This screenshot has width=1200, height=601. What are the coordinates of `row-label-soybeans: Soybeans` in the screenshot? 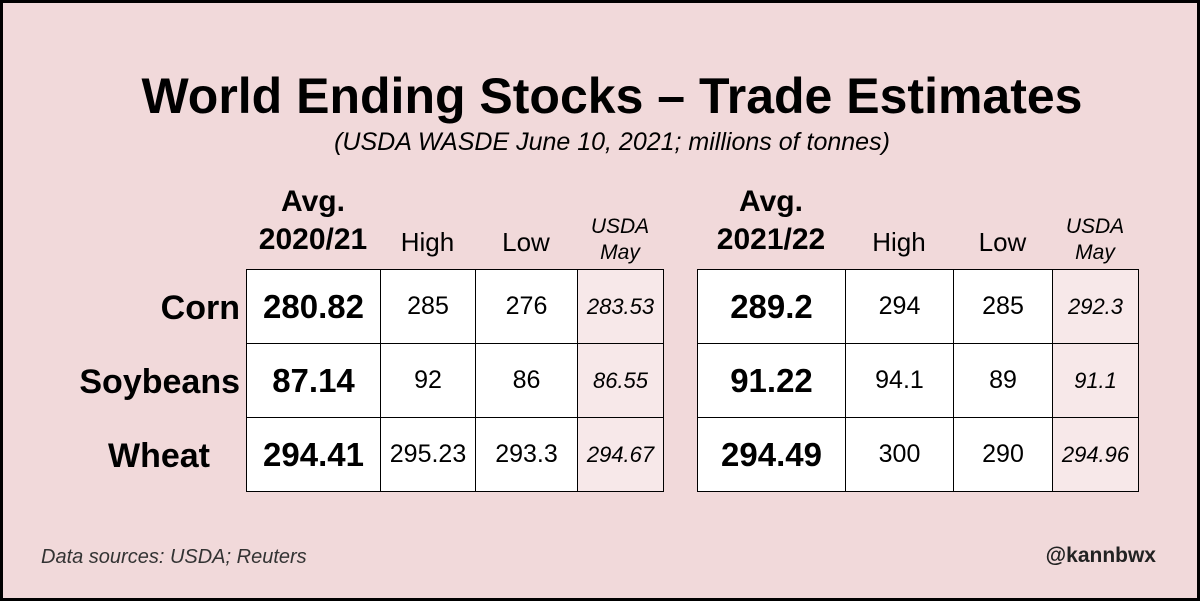 It's located at (159, 382).